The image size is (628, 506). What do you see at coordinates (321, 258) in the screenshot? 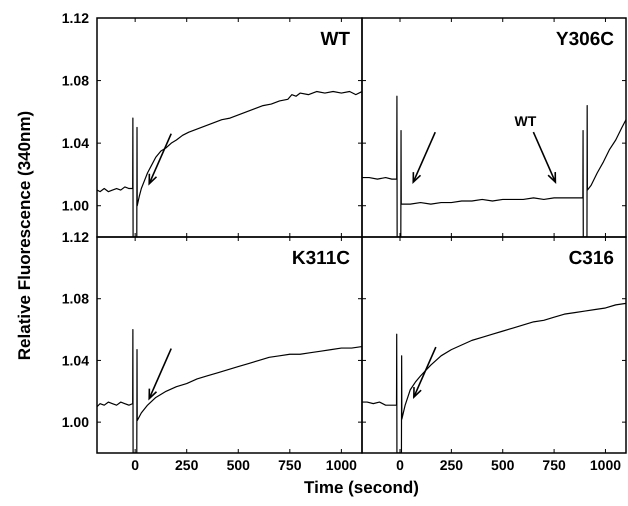
I see `text: K311C` at bounding box center [321, 258].